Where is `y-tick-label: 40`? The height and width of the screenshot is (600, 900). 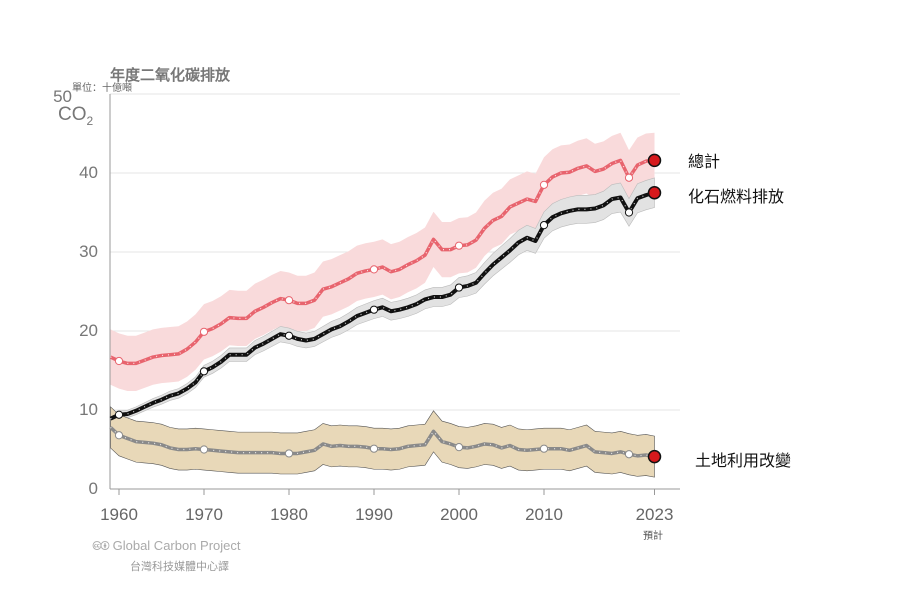
y-tick-label: 40 is located at coordinates (88, 172).